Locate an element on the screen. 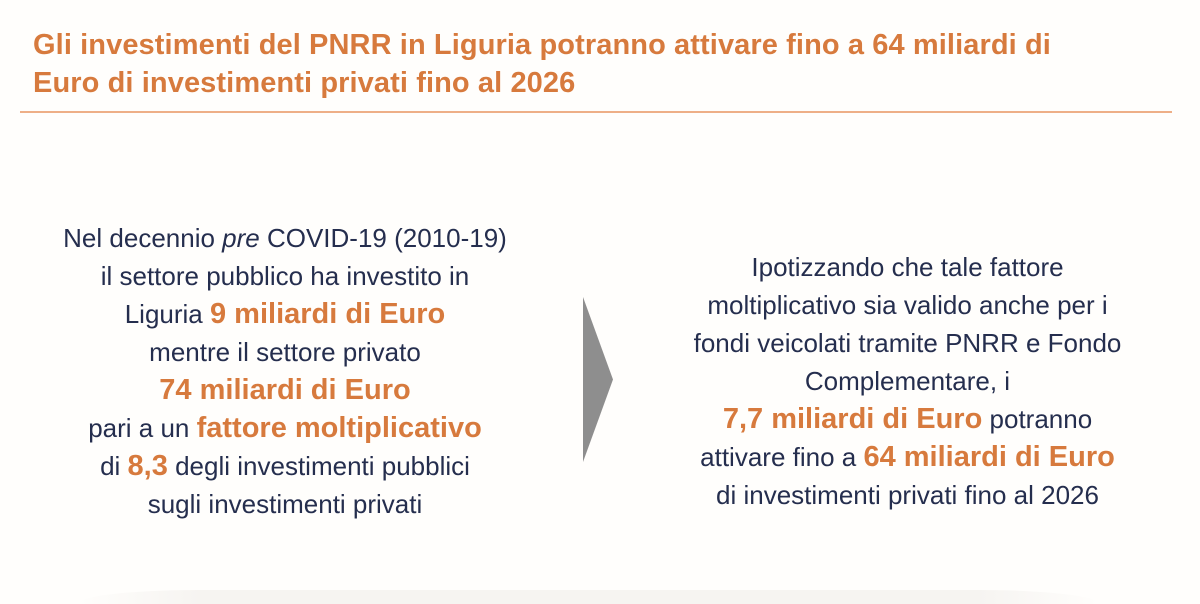  highlight-value: 7,7 miliardi di Euro is located at coordinates (852, 419).